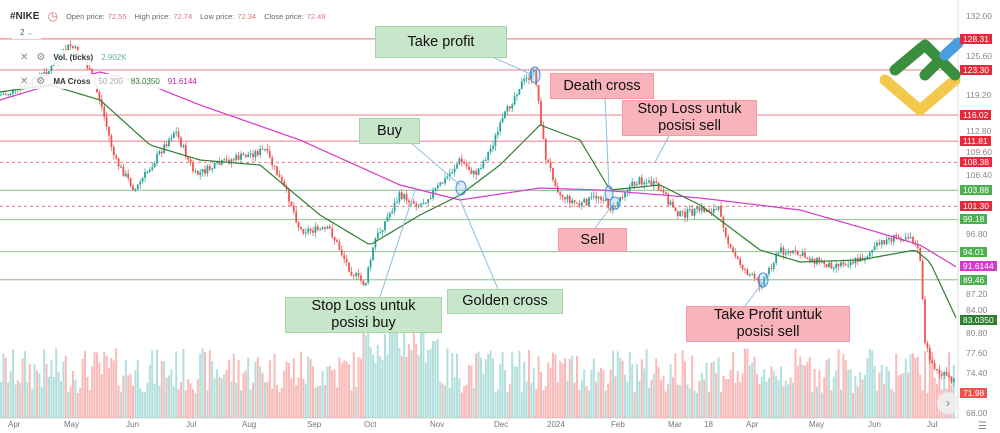 This screenshot has height=433, width=1000. What do you see at coordinates (932, 424) in the screenshot?
I see `time-tick: Jul` at bounding box center [932, 424].